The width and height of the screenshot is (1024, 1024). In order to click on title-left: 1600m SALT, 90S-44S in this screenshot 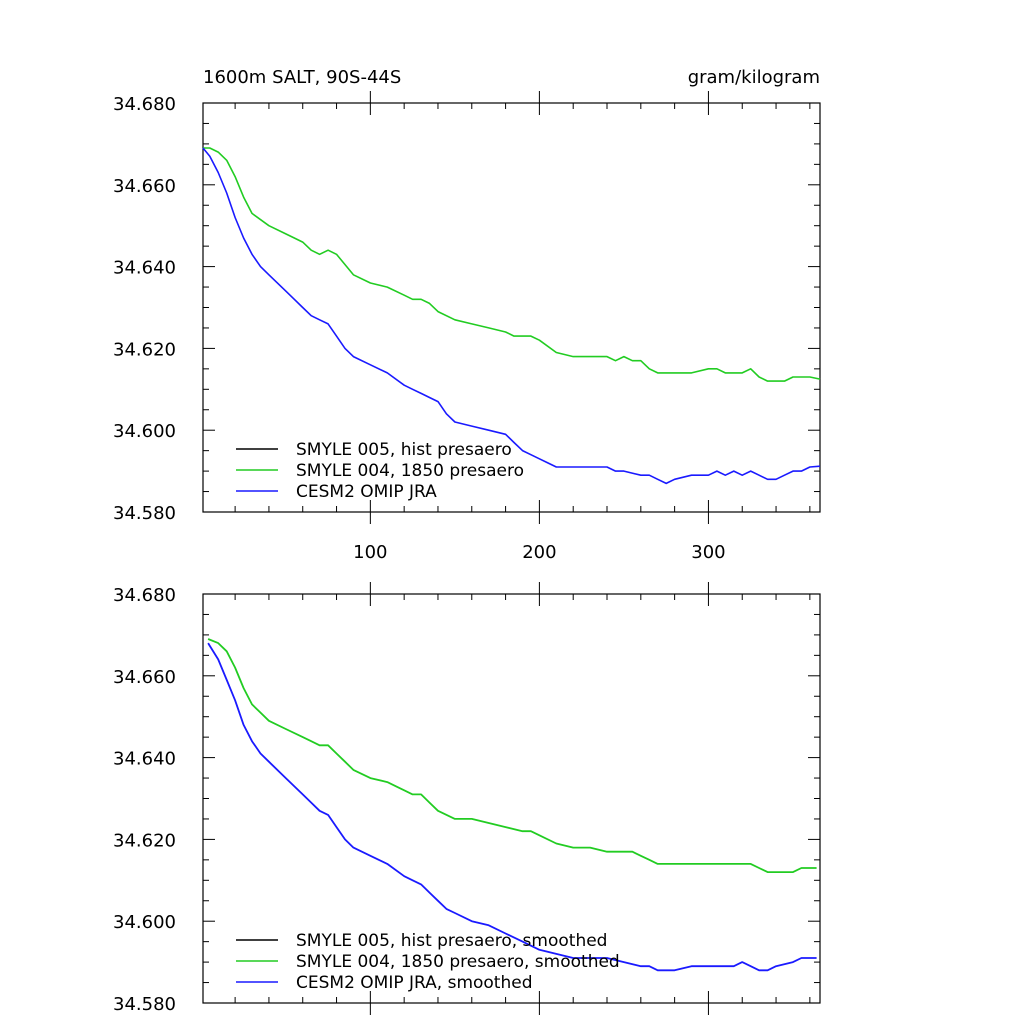, I will do `click(302, 77)`.